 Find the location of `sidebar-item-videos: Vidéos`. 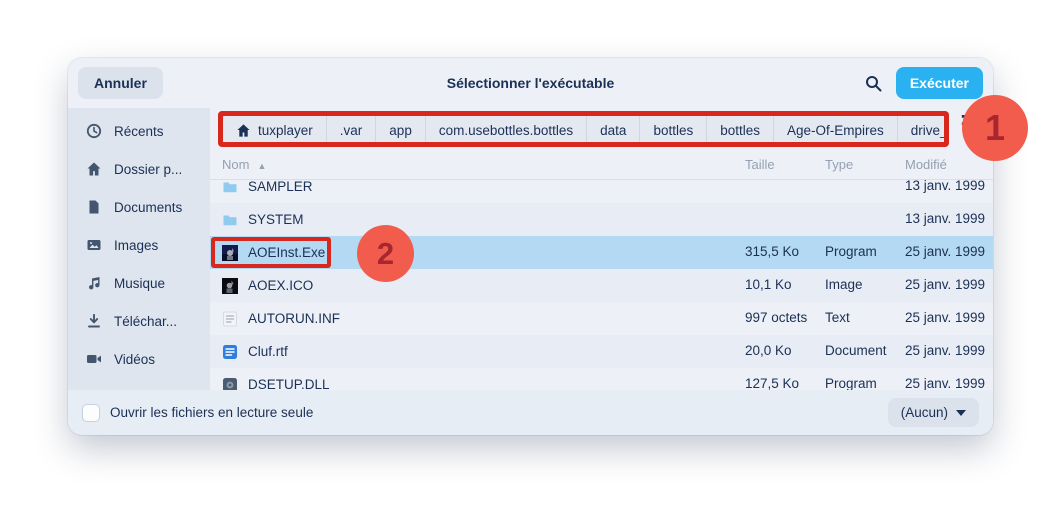

sidebar-item-videos: Vidéos is located at coordinates (139, 359).